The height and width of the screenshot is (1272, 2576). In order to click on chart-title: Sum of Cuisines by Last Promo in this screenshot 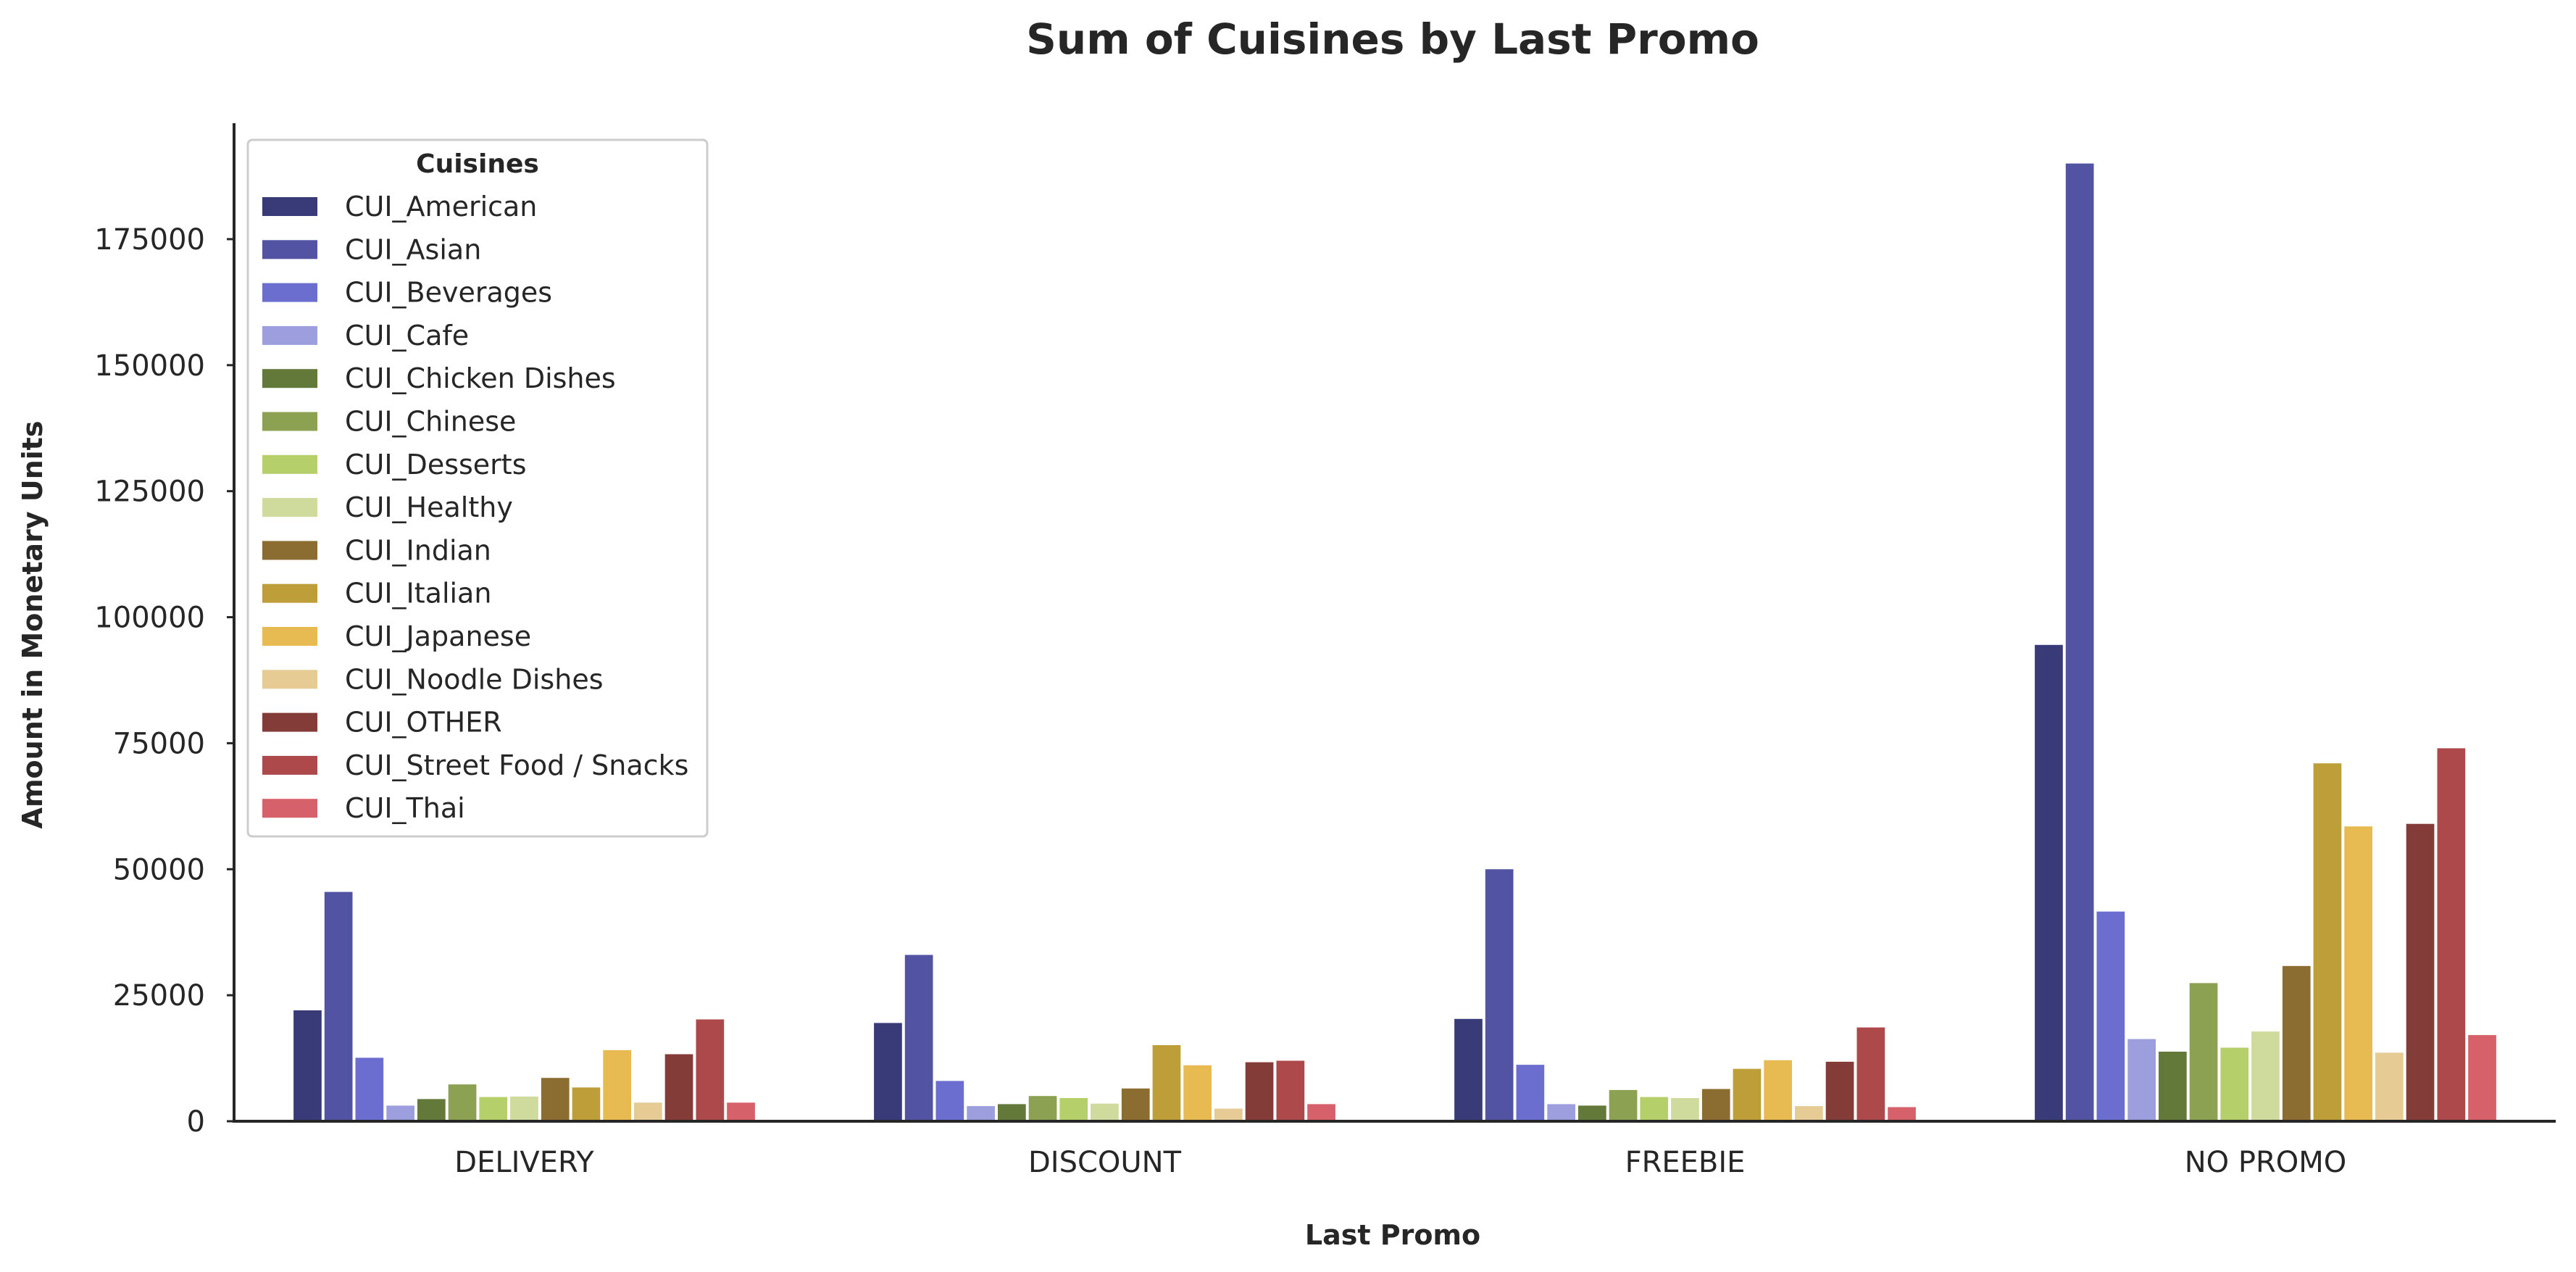, I will do `click(1392, 39)`.